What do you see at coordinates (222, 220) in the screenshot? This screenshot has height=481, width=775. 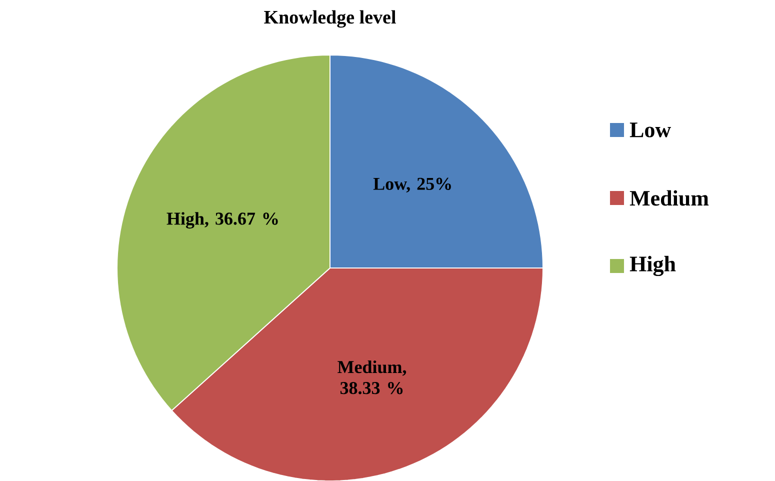 I see `data-label: High, 36.67 %` at bounding box center [222, 220].